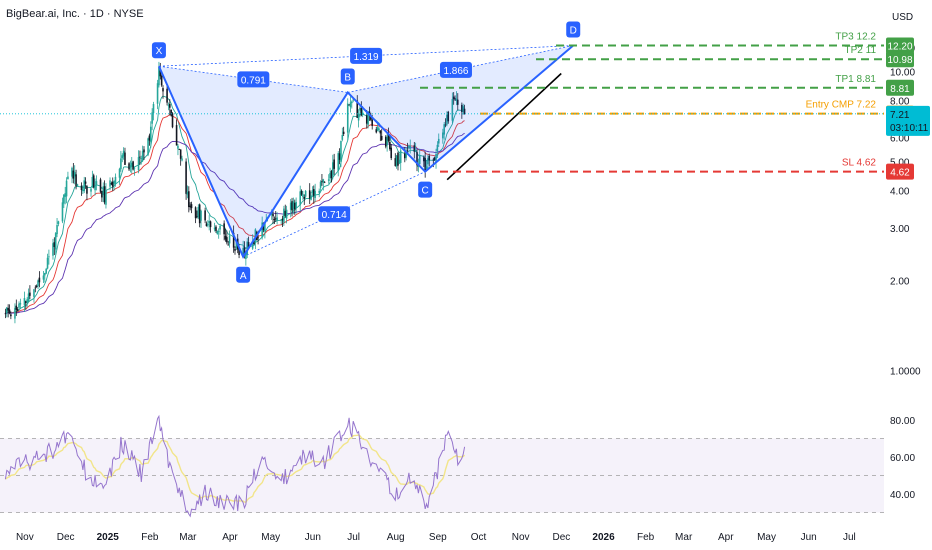 The height and width of the screenshot is (550, 932). I want to click on svg-text: A, so click(243, 276).